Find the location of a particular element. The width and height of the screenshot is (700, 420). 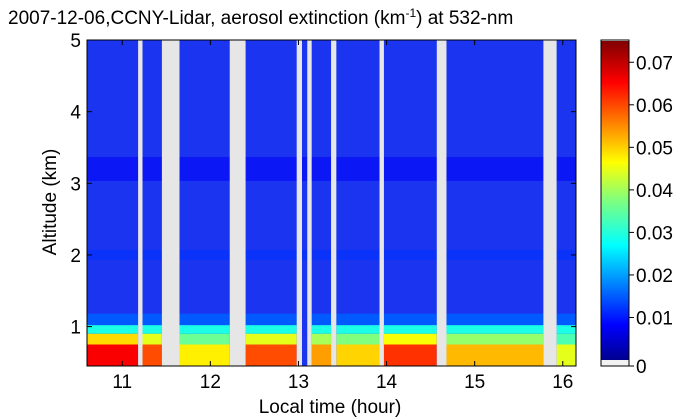

colorbar-tick-label: 0.04 is located at coordinates (654, 191).